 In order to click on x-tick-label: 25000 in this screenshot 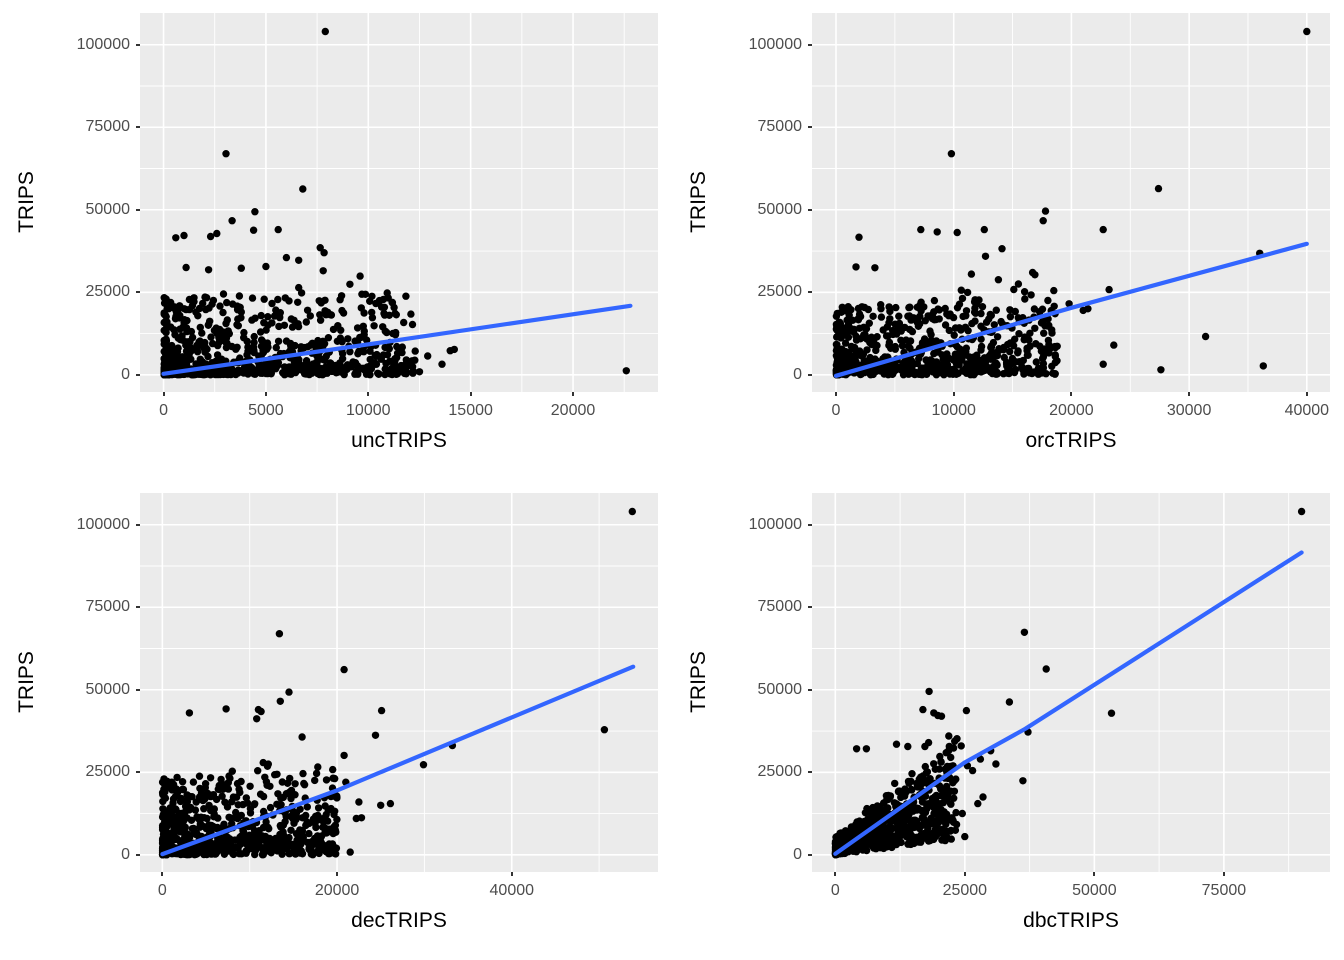, I will do `click(965, 890)`.